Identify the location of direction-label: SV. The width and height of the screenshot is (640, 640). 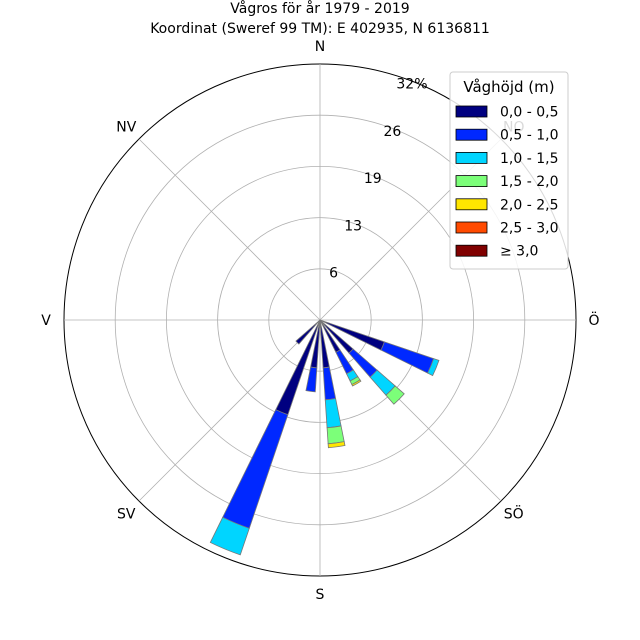
(126, 515).